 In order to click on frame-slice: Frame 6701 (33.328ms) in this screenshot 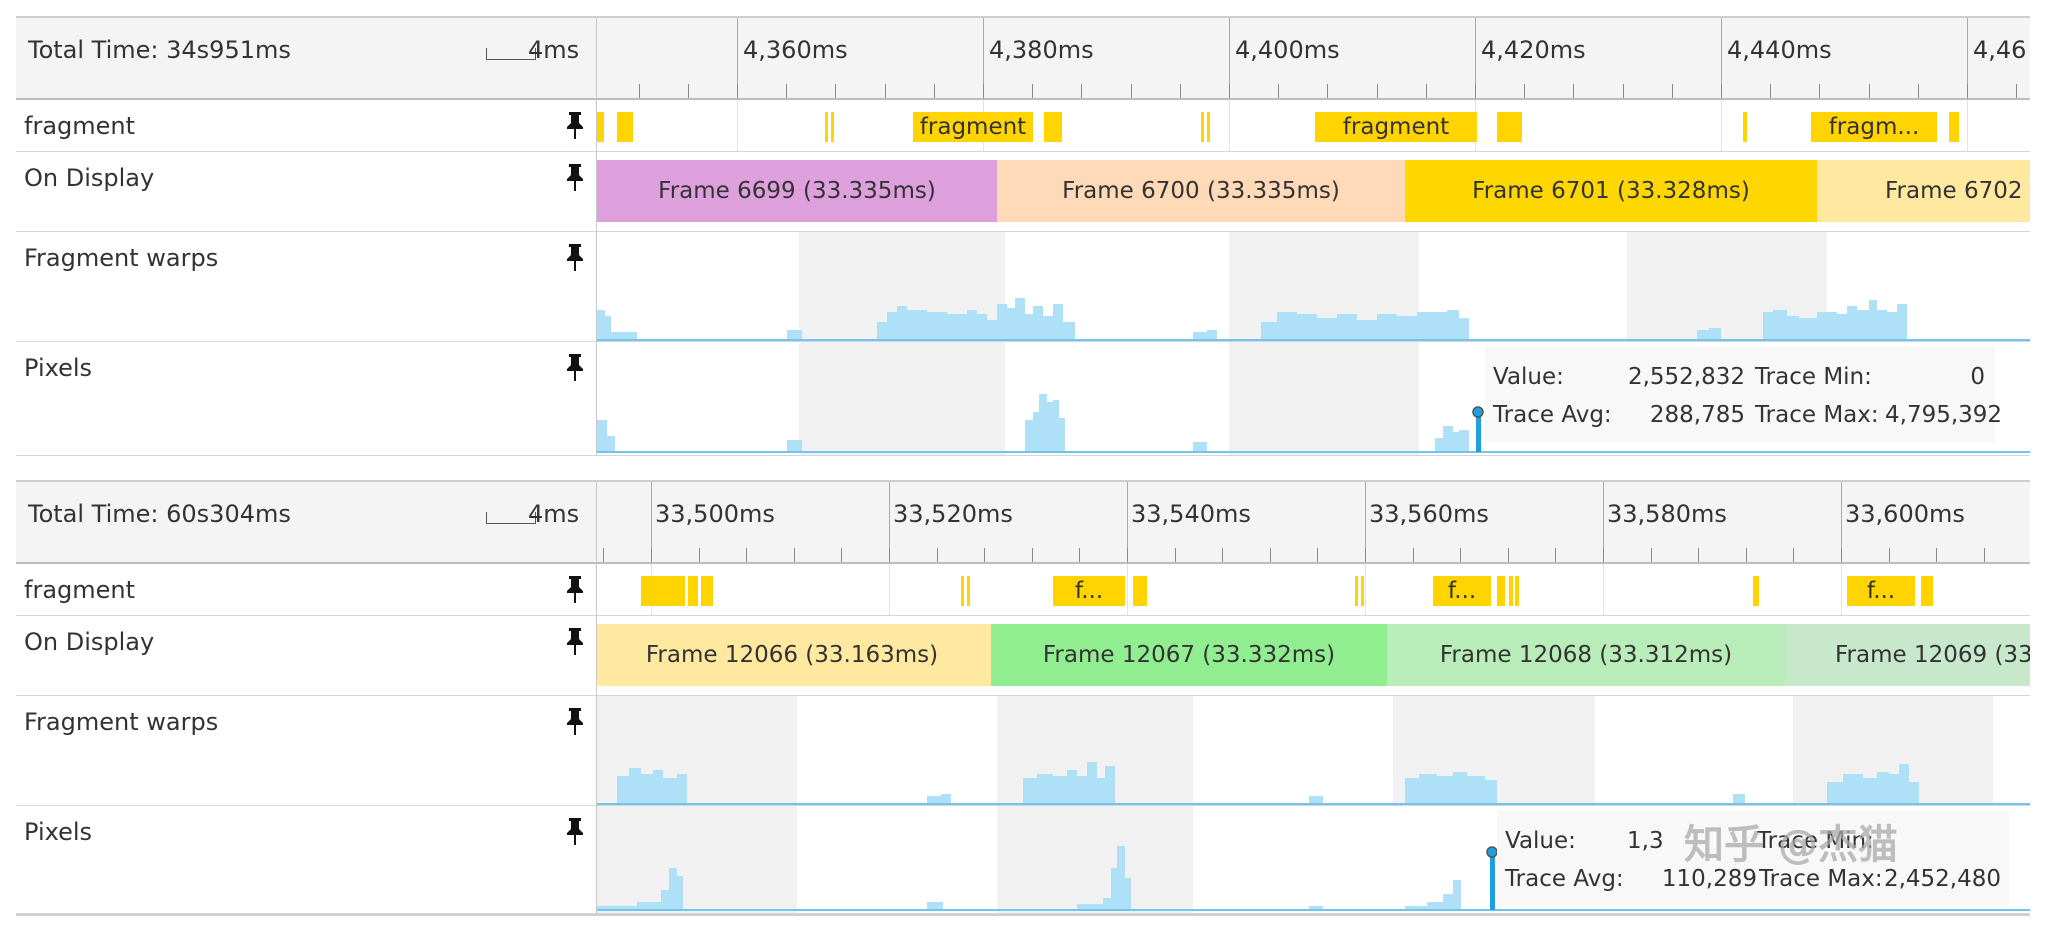, I will do `click(1611, 191)`.